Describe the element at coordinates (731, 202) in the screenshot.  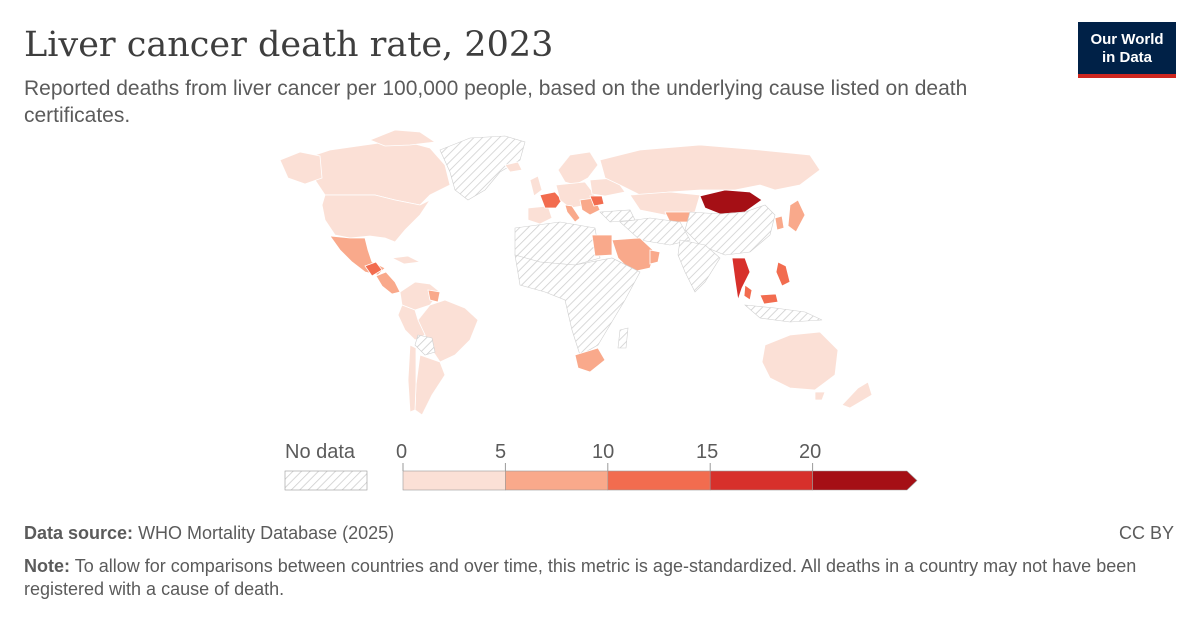
I see `country-mongolia` at that location.